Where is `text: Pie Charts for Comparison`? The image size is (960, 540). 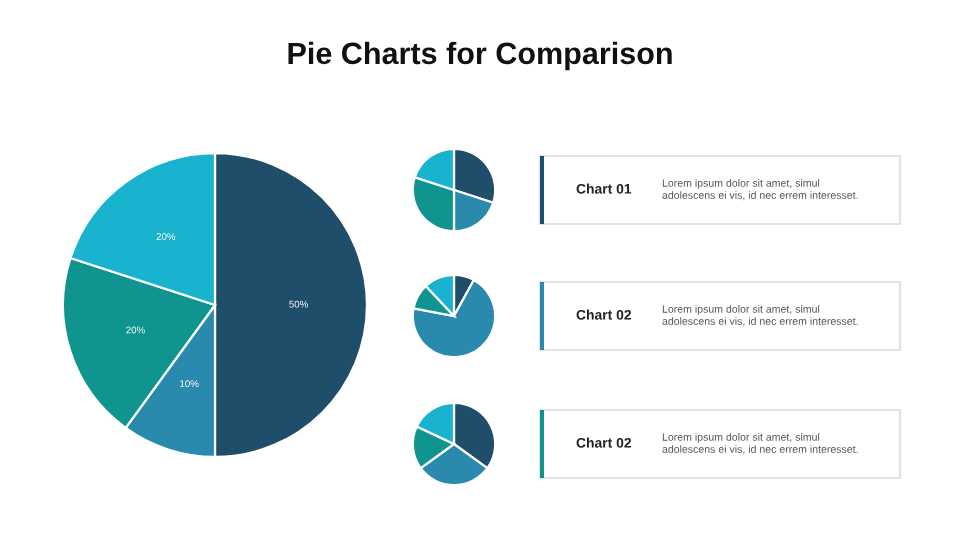 text: Pie Charts for Comparison is located at coordinates (480, 56).